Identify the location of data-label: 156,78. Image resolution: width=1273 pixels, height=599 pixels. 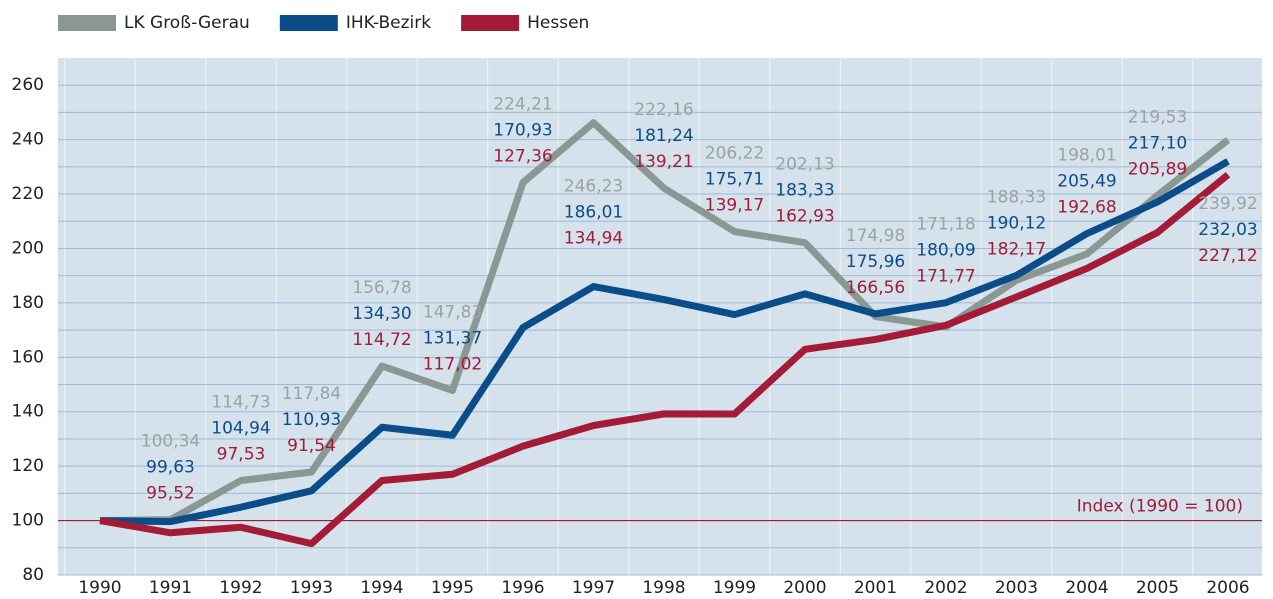
(381, 288).